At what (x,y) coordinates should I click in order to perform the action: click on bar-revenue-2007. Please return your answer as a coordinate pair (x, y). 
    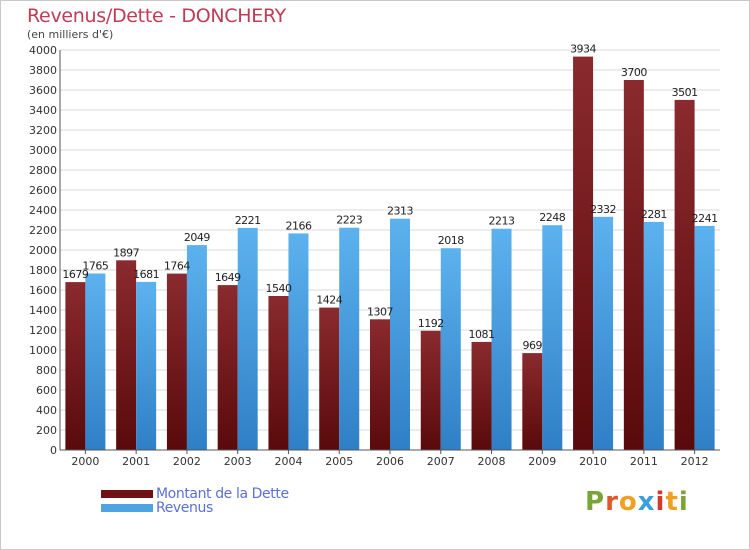
    Looking at the image, I should click on (450, 349).